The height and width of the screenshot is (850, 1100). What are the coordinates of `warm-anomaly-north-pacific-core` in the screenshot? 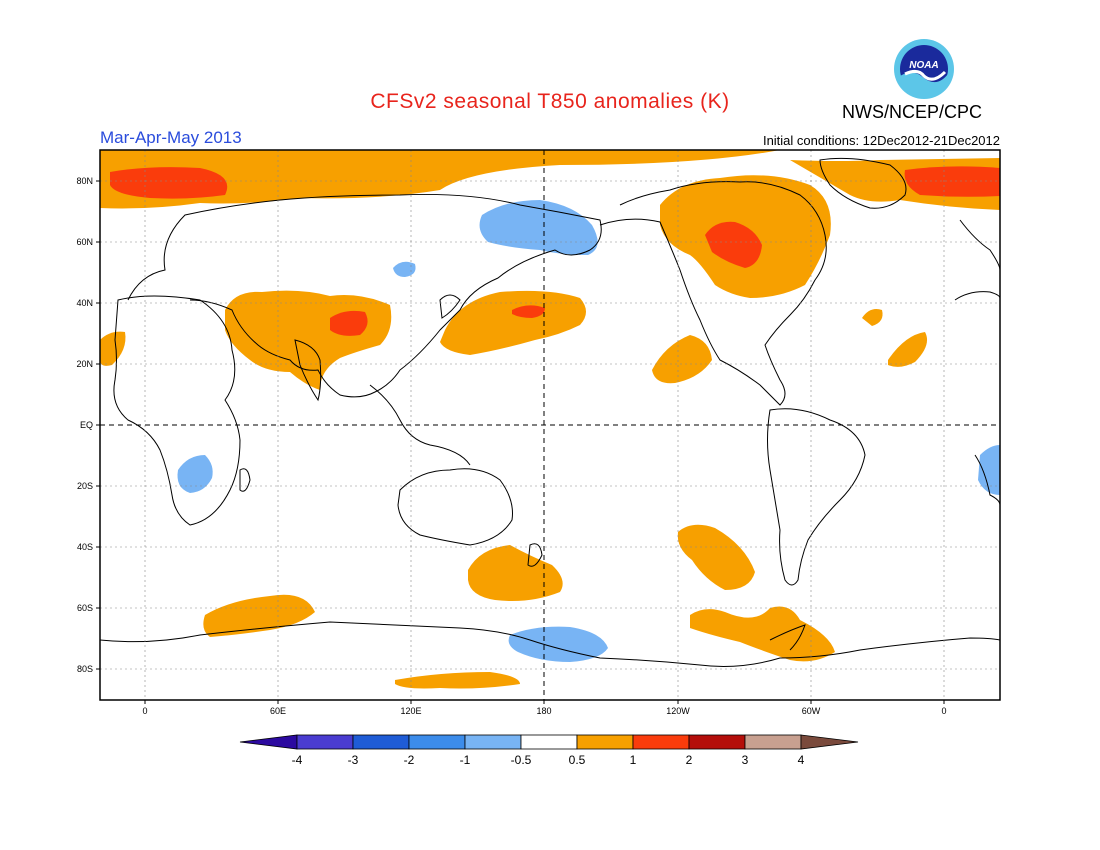 It's located at (528, 311).